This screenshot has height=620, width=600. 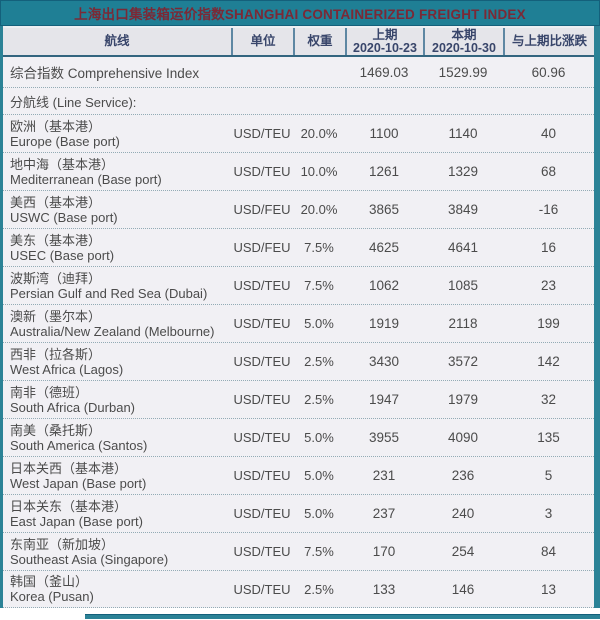 I want to click on route-name-cn: 美西（基本港）, so click(x=56, y=202).